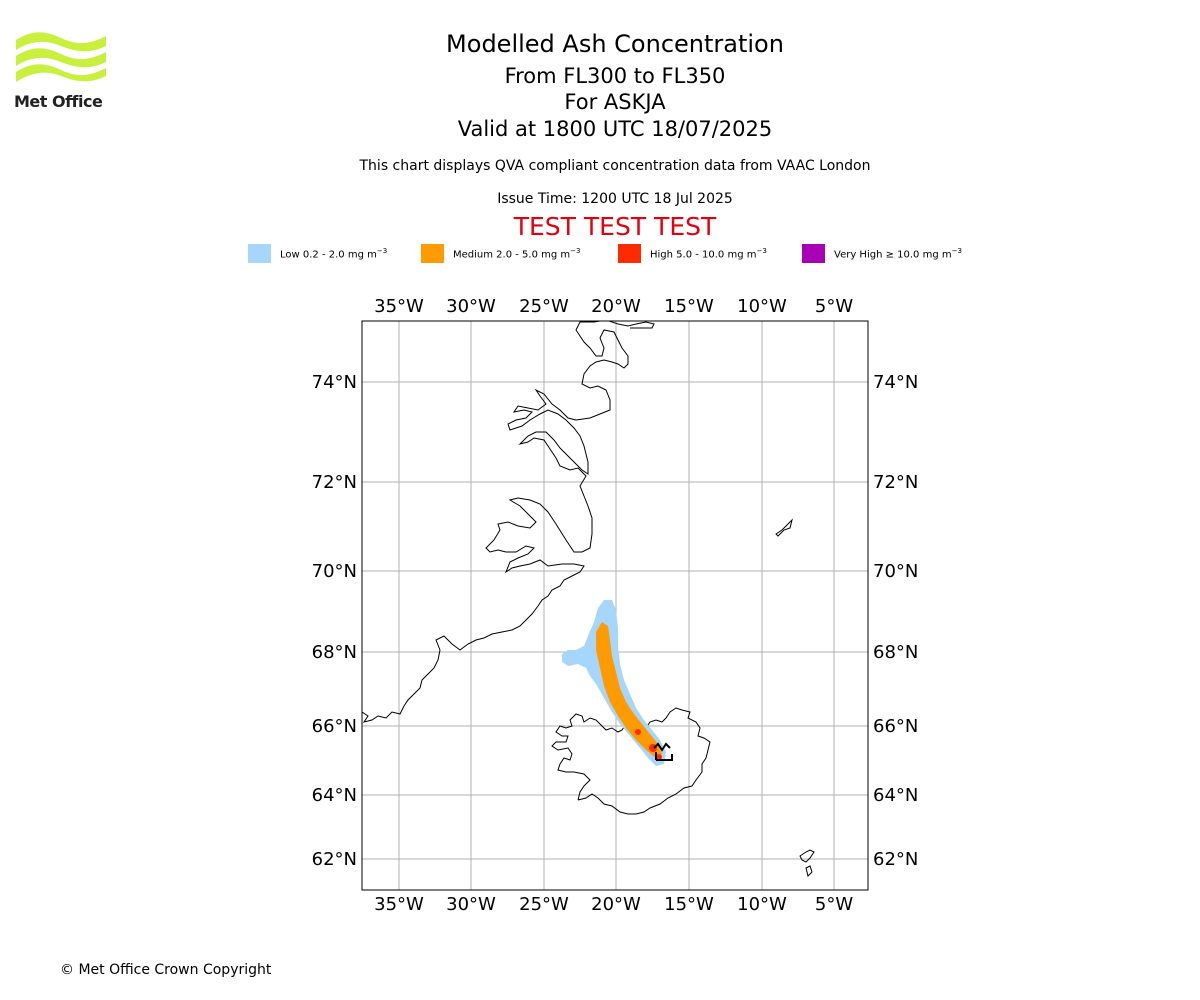 Image resolution: width=1200 pixels, height=1000 pixels. What do you see at coordinates (508, 522) in the screenshot?
I see `greenland-coastline` at bounding box center [508, 522].